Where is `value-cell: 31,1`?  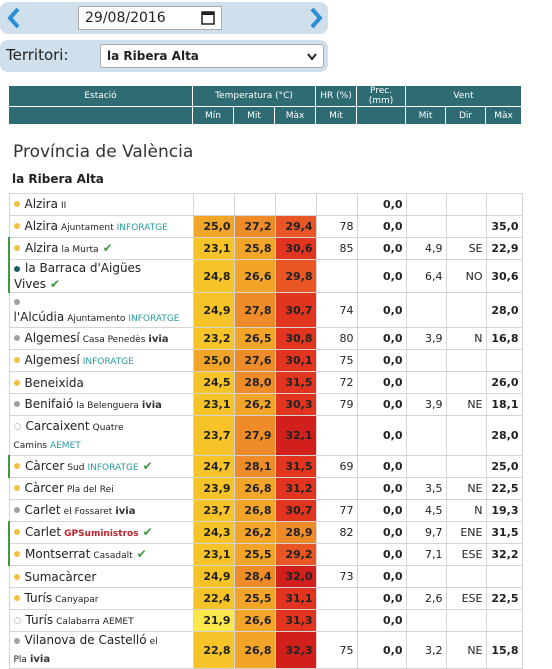
value-cell: 31,1 is located at coordinates (295, 598).